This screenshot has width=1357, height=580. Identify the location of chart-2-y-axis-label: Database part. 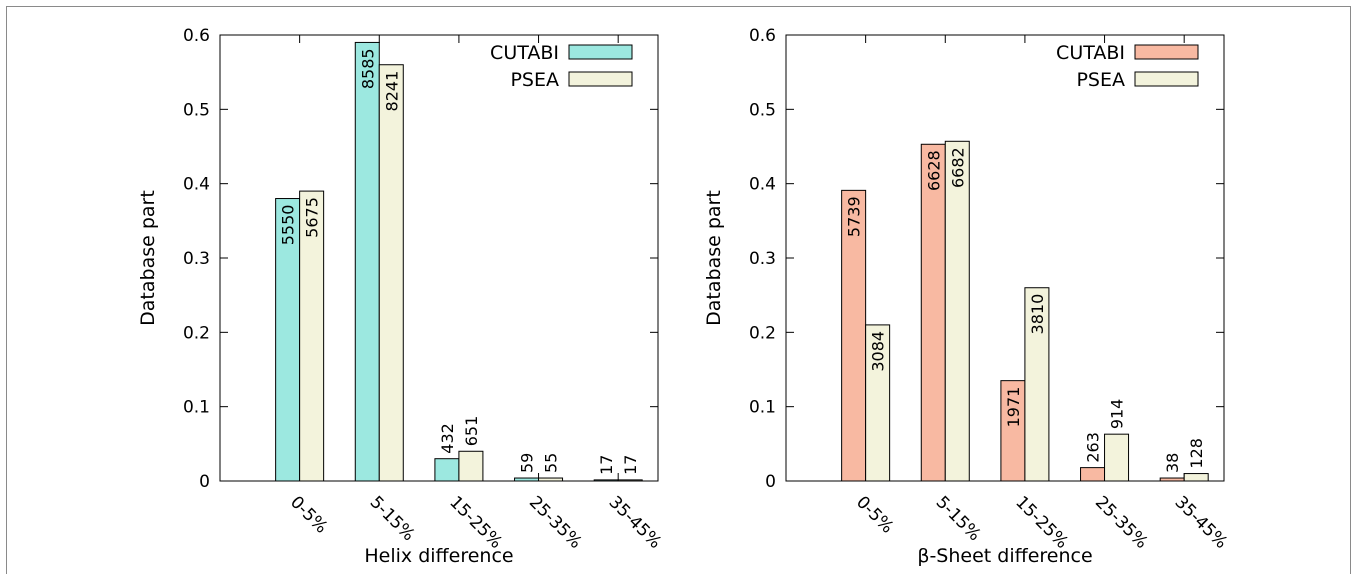
(714, 258).